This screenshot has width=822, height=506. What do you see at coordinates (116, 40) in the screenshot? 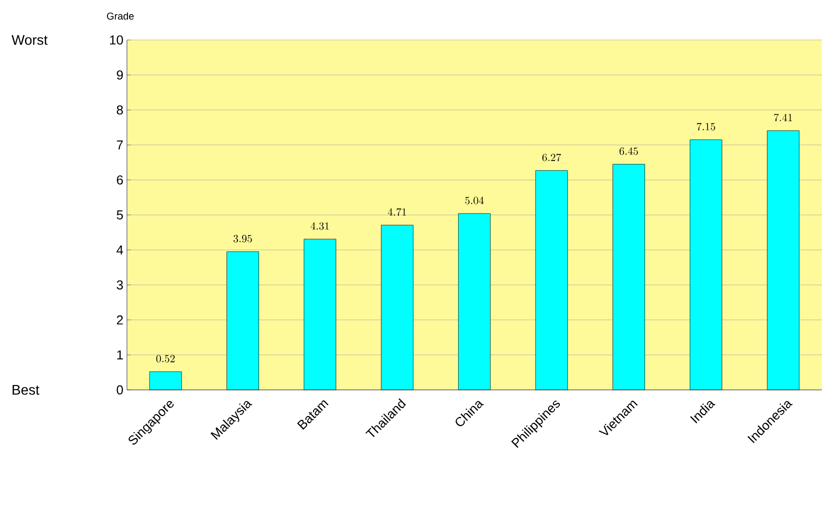
I see `y-tick-label: 10` at bounding box center [116, 40].